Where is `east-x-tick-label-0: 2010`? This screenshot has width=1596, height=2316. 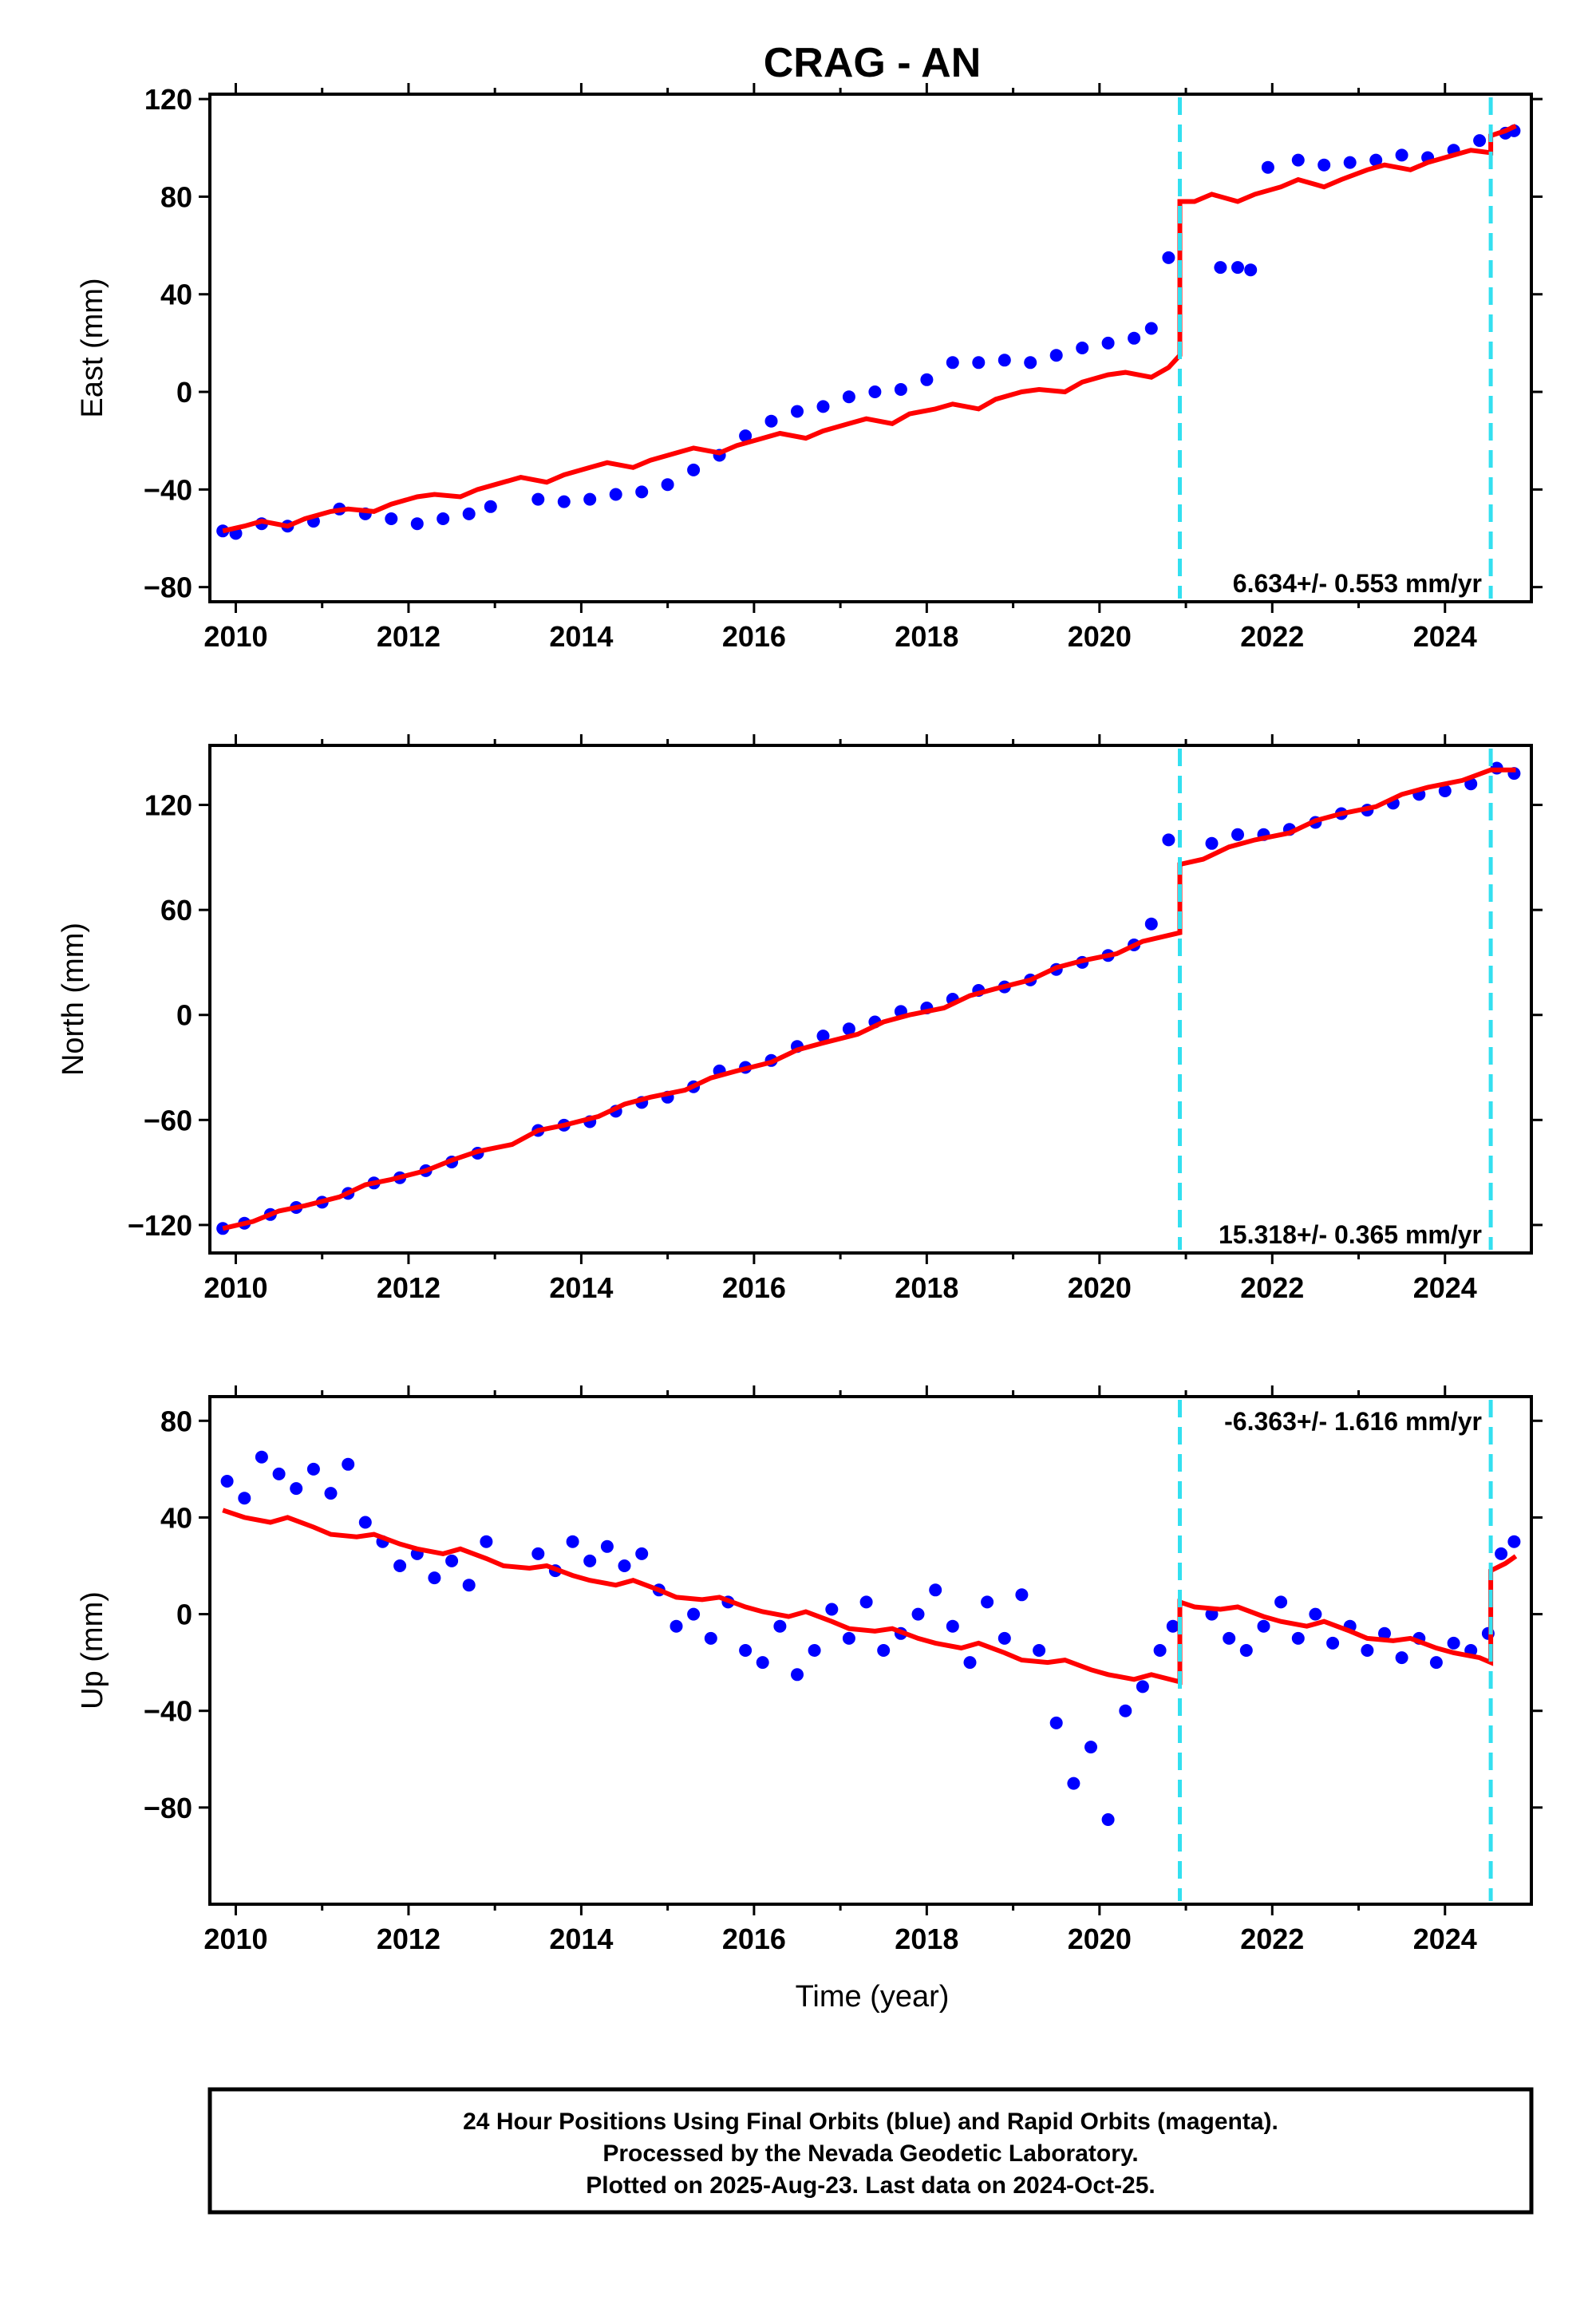 east-x-tick-label-0: 2010 is located at coordinates (235, 636).